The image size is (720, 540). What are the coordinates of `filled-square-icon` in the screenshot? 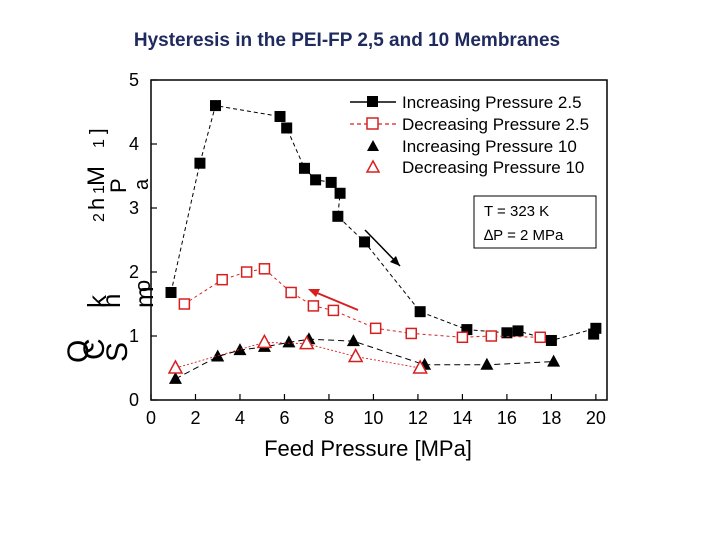 It's located at (372, 101).